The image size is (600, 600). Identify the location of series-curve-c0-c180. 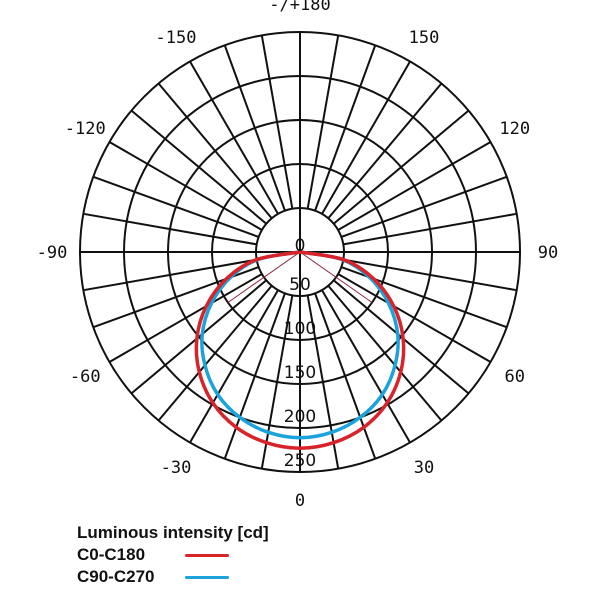
(300, 350).